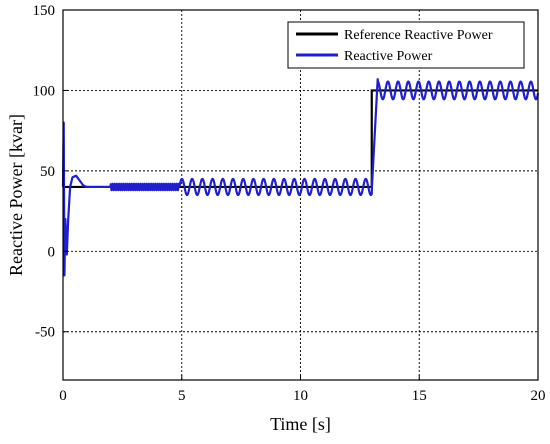 The image size is (550, 444). What do you see at coordinates (63, 396) in the screenshot?
I see `x-tick-label: 0` at bounding box center [63, 396].